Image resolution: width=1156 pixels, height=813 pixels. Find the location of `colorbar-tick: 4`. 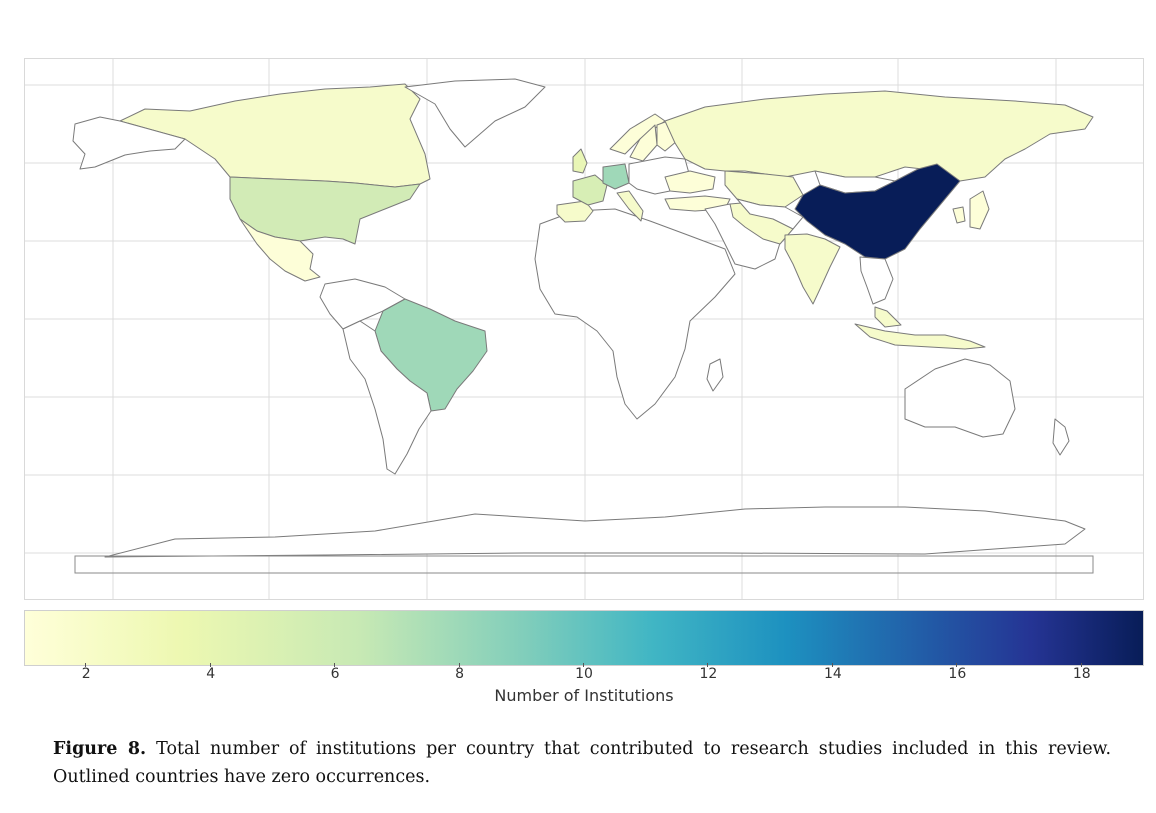

colorbar-tick: 4 is located at coordinates (211, 672).